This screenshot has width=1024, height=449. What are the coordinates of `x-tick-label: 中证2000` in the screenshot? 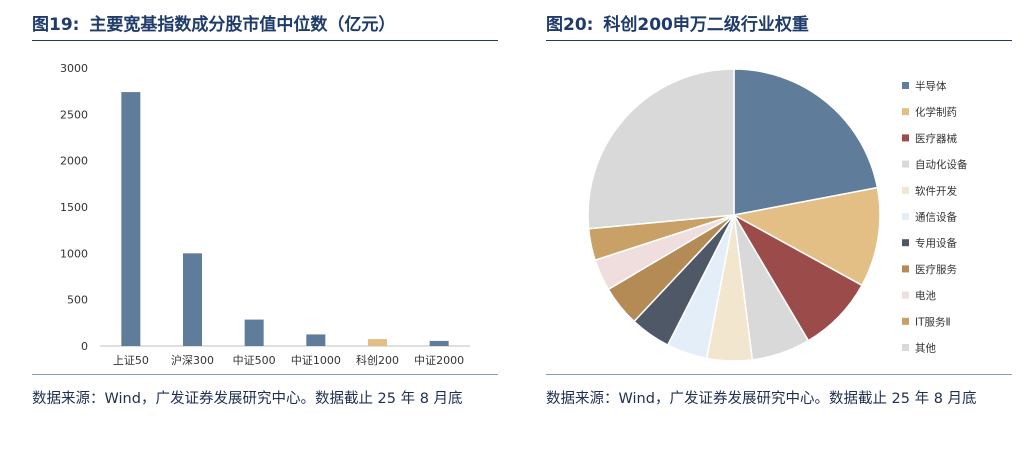 It's located at (439, 360).